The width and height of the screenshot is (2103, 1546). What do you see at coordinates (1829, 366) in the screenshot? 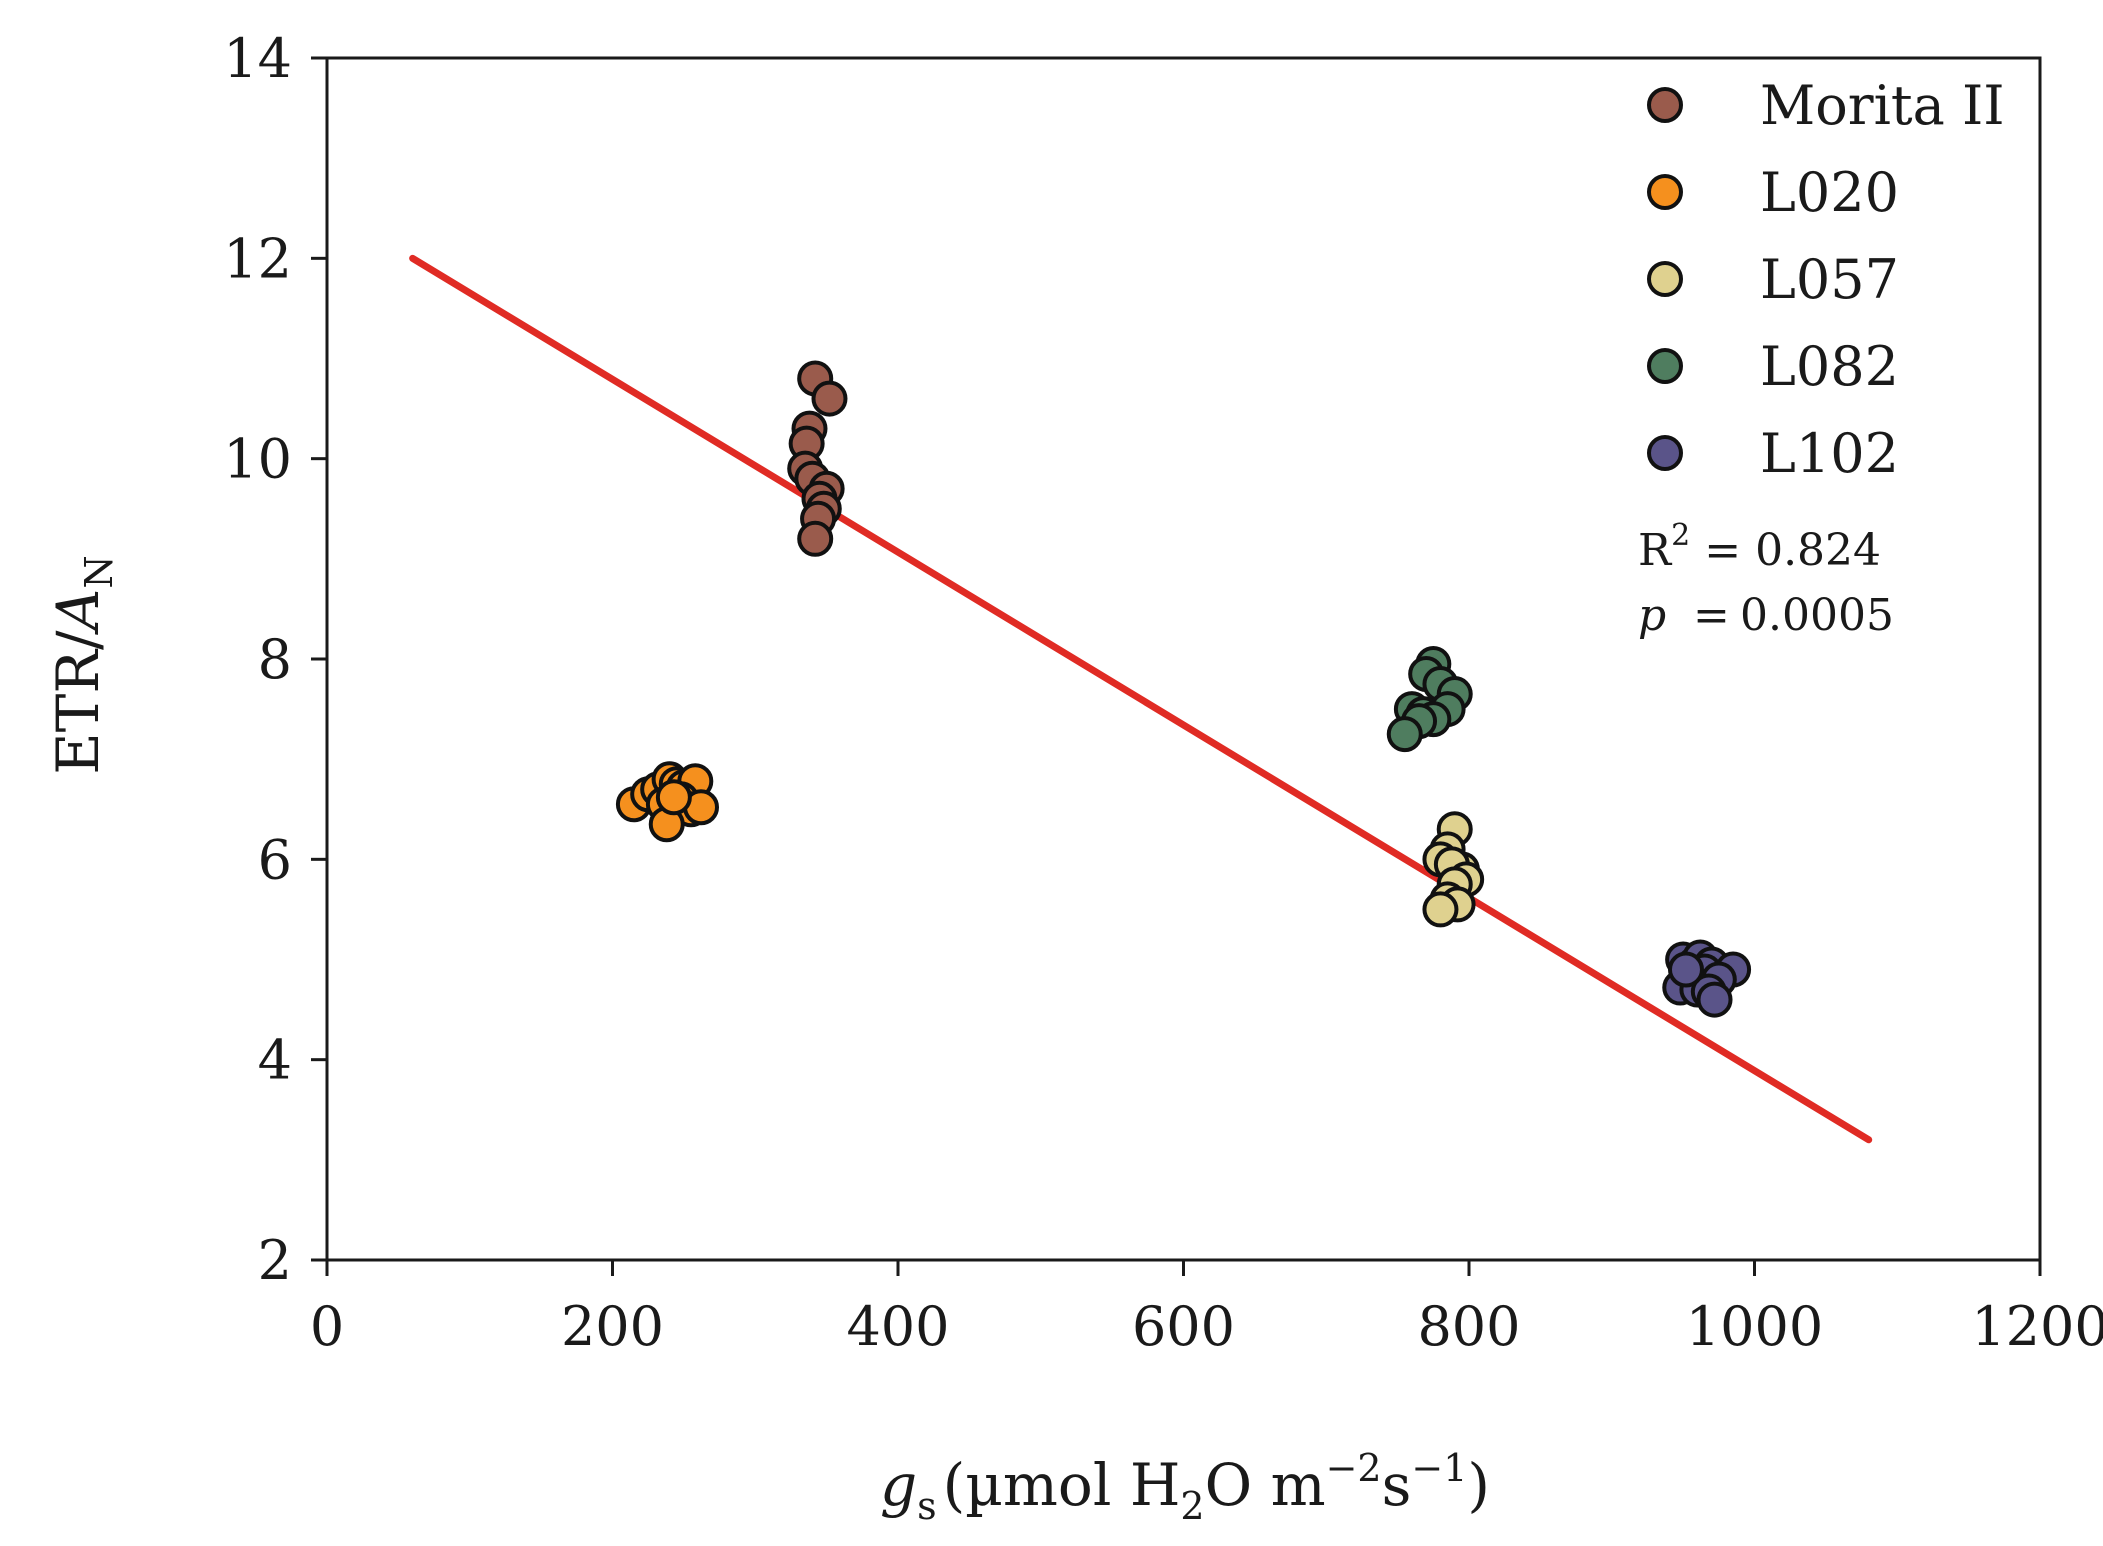
I see `legend-label-l082: L082` at bounding box center [1829, 366].